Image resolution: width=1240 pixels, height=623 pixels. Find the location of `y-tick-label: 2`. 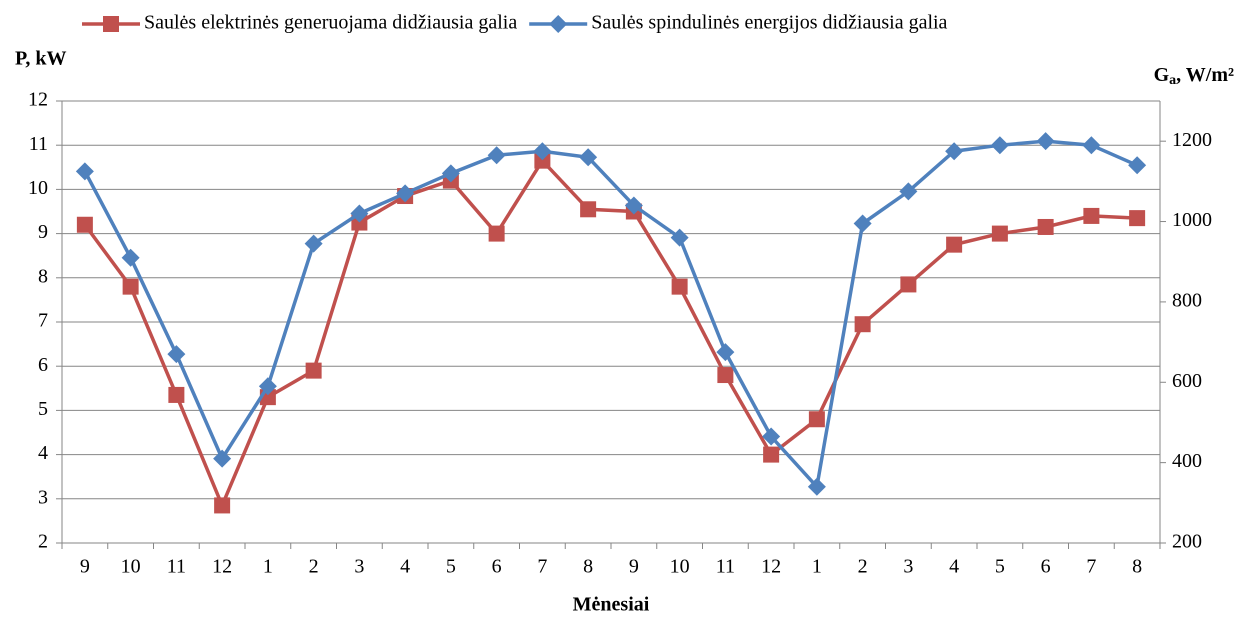

y-tick-label: 2 is located at coordinates (43, 542).